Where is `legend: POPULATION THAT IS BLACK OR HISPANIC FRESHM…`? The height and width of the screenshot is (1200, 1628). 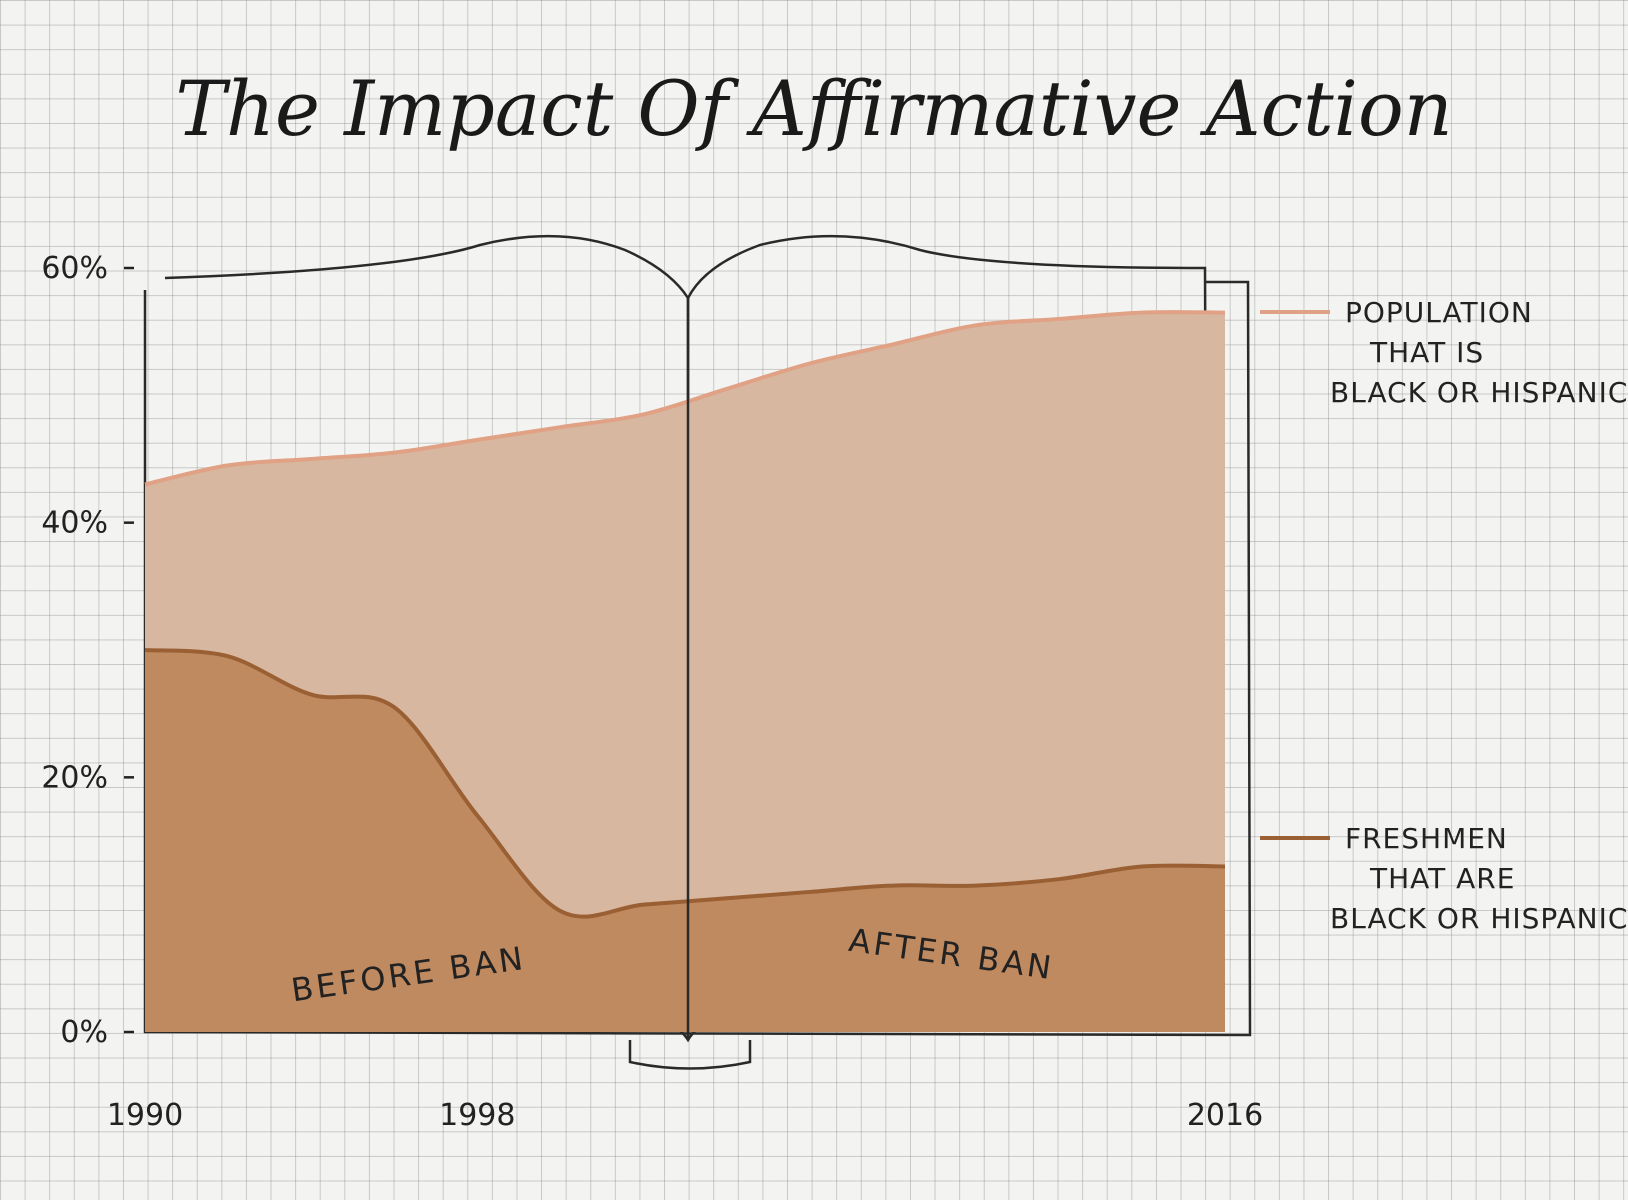 legend: POPULATION THAT IS BLACK OR HISPANIC FRESHM… is located at coordinates (1444, 615).